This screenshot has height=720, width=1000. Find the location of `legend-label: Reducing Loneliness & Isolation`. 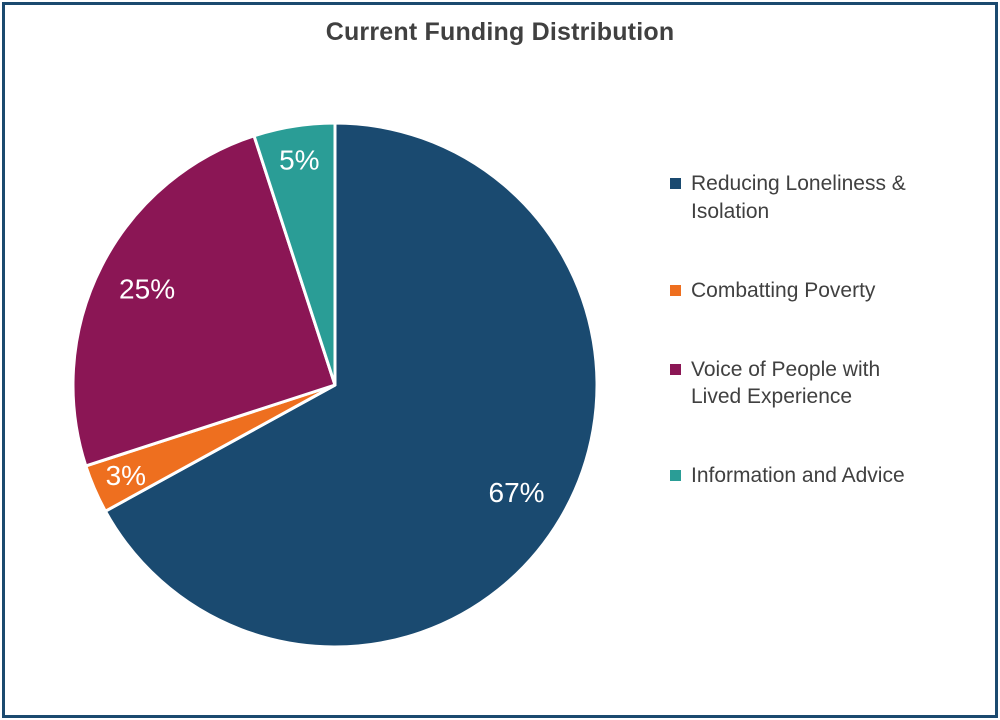

legend-label: Reducing Loneliness & Isolation is located at coordinates (798, 197).